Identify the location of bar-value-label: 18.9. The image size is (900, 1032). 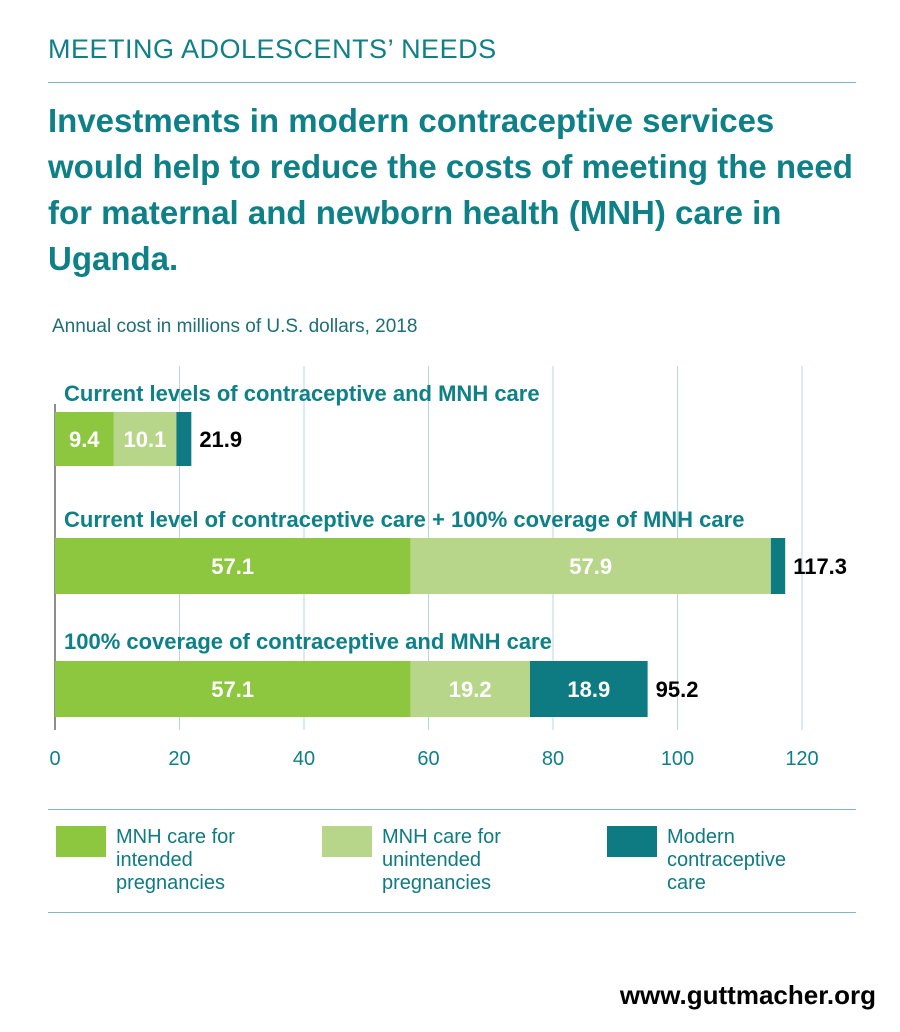
(588, 689).